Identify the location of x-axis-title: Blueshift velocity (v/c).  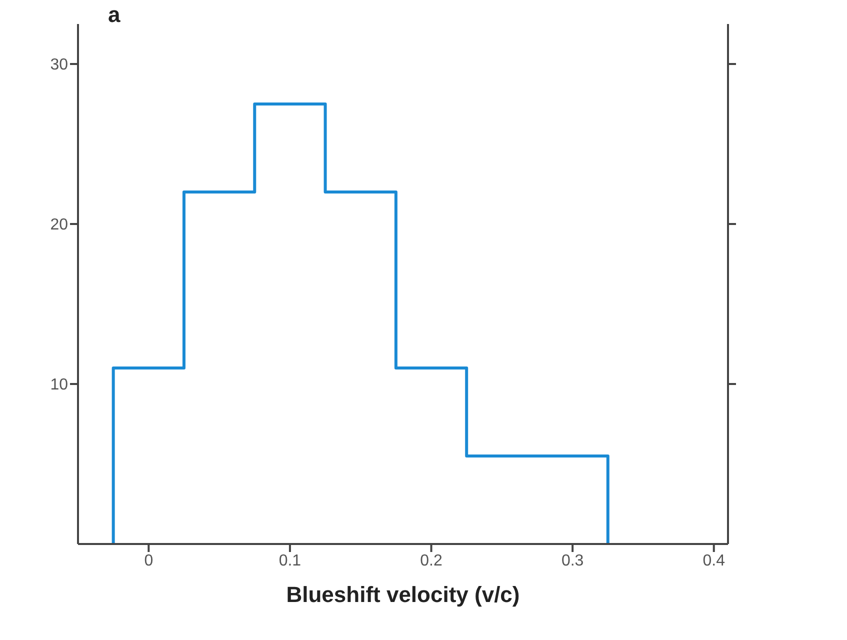
(403, 594).